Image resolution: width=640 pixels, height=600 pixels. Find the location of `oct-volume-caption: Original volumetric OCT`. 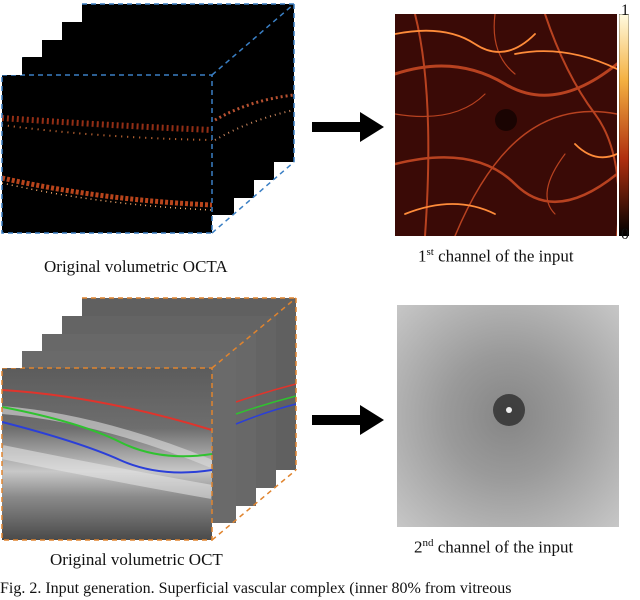

oct-volume-caption: Original volumetric OCT is located at coordinates (136, 559).